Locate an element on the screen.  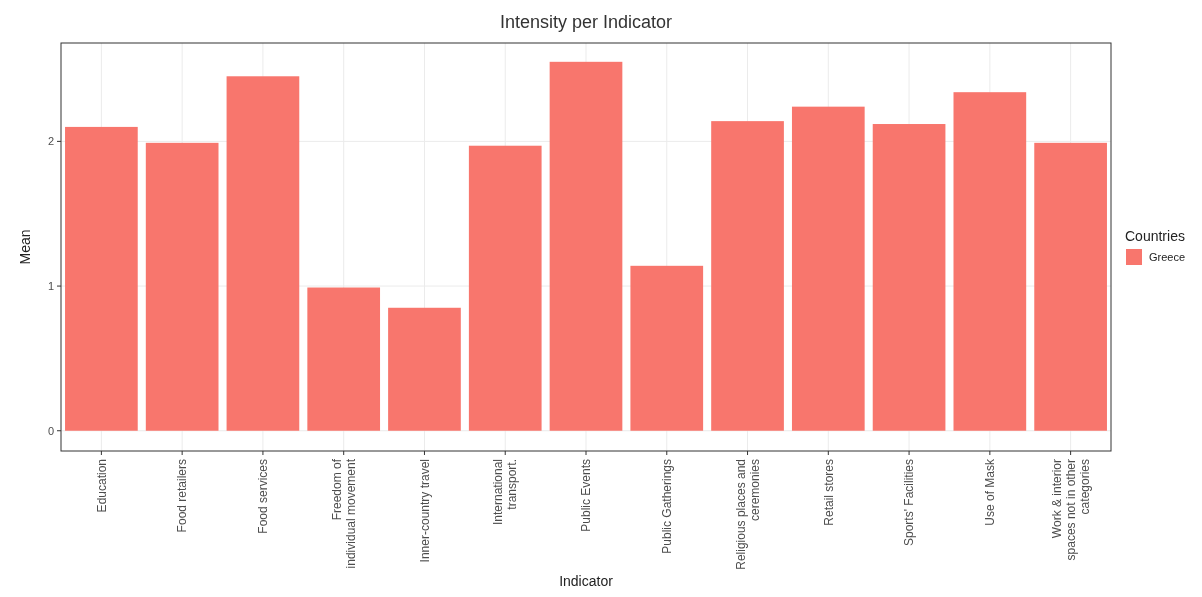
y-axis-title: Mean is located at coordinates (25, 247).